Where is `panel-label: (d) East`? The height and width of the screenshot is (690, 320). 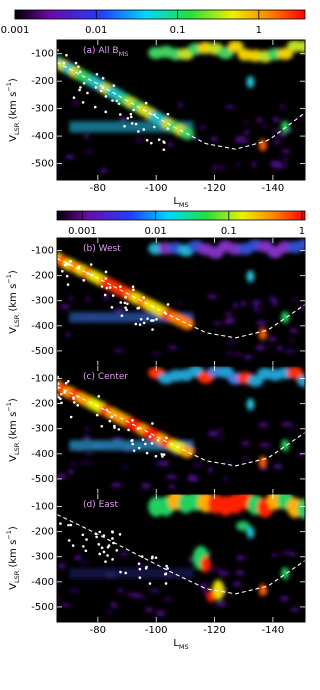
panel-label: (d) East is located at coordinates (100, 505).